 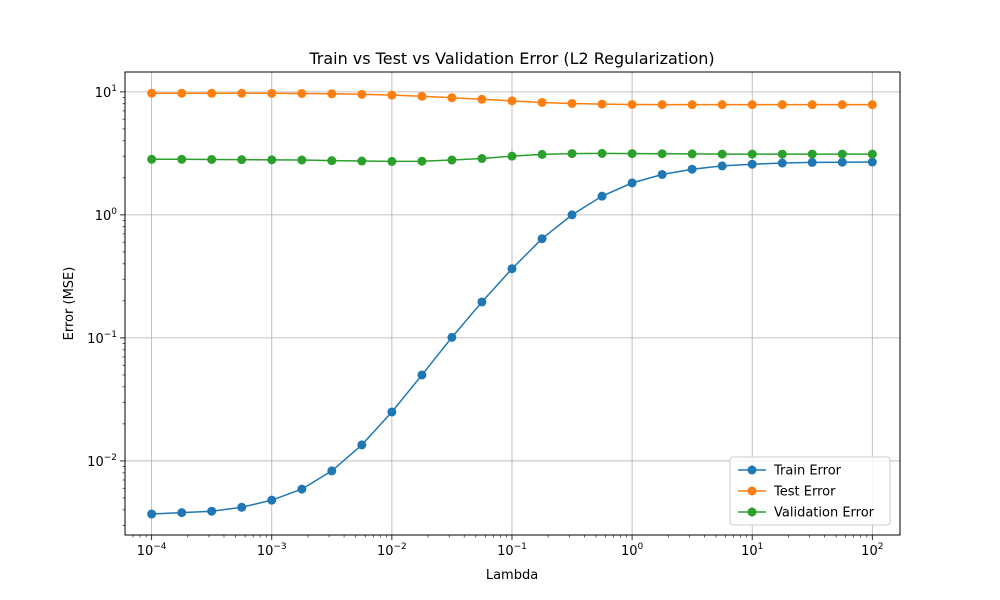 I want to click on legend-item: Train Error, so click(x=790, y=471).